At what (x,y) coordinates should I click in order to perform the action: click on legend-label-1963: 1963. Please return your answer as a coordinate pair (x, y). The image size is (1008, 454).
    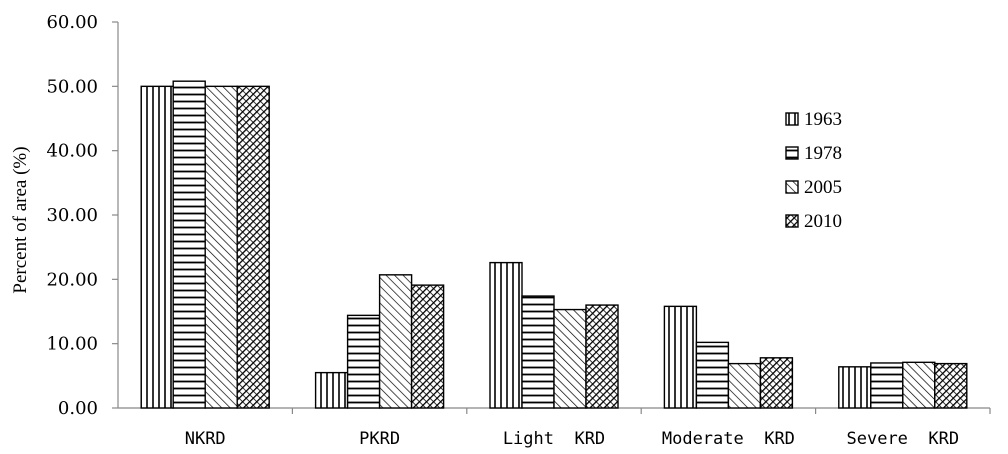
    Looking at the image, I should click on (823, 119).